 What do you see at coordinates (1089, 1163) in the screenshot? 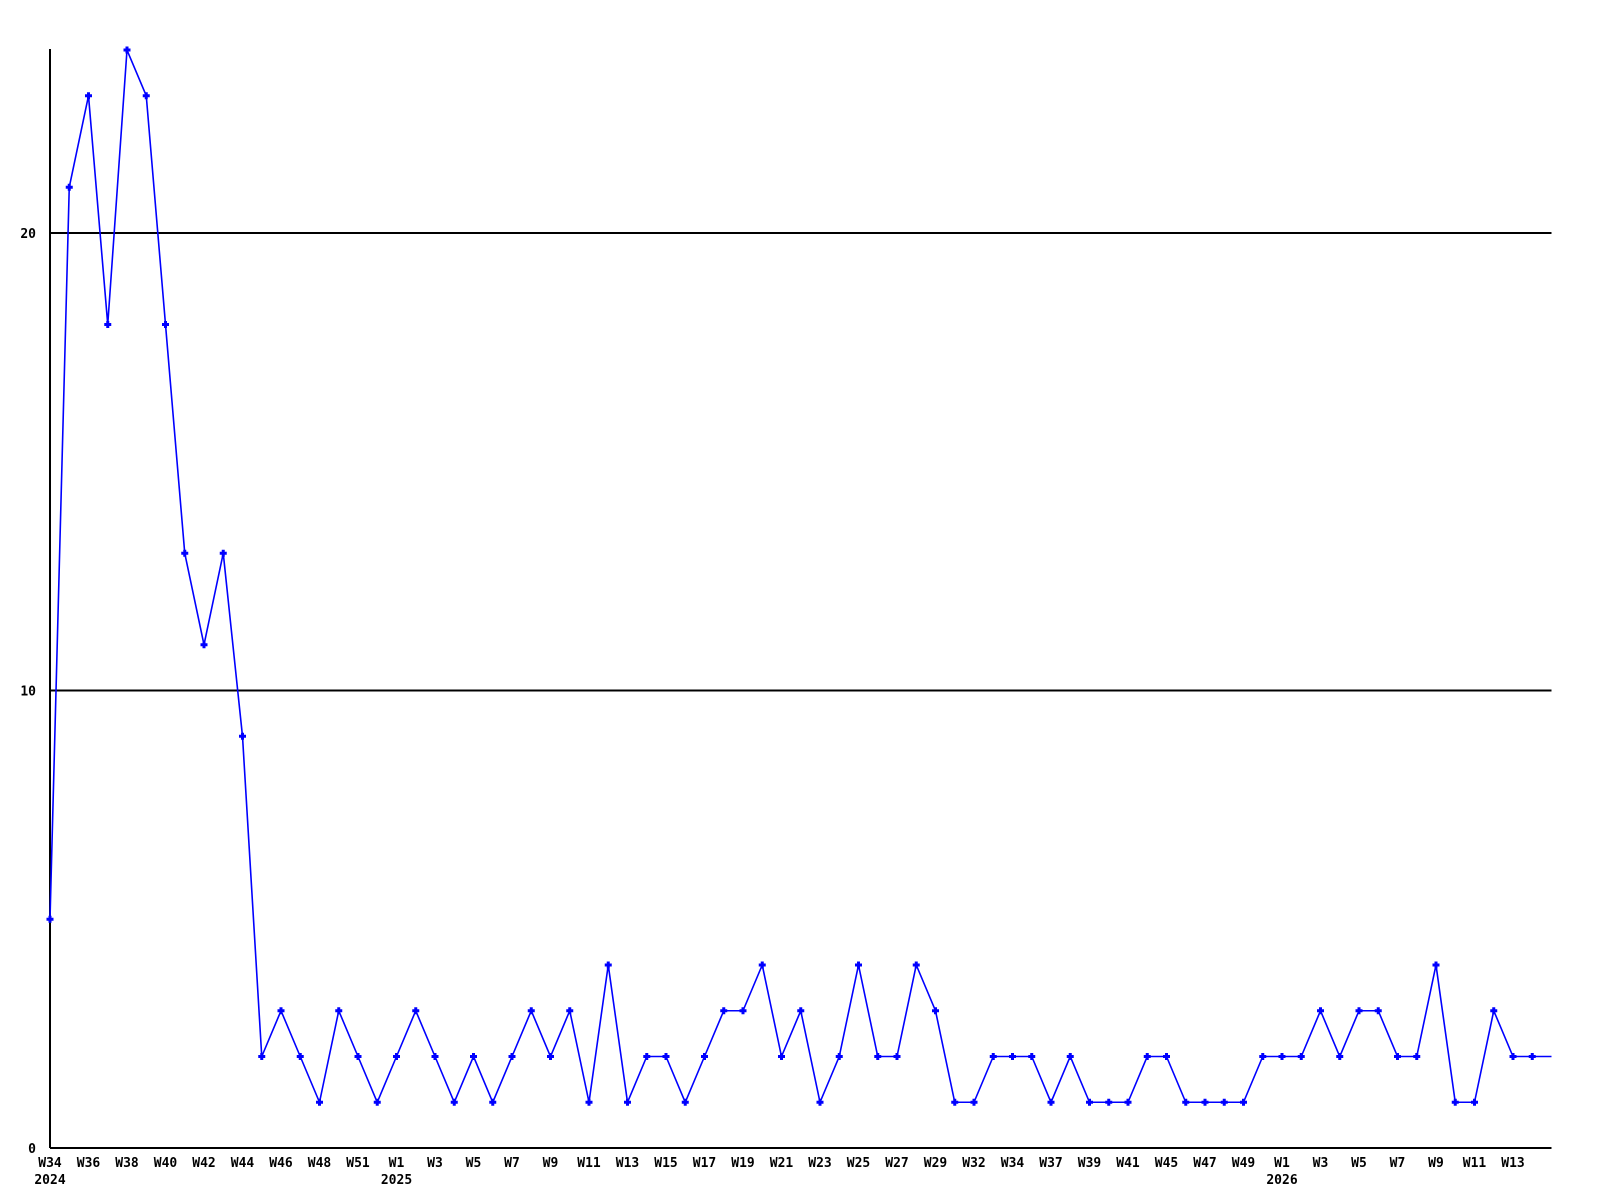
I see `x-tick-label: W39` at bounding box center [1089, 1163].